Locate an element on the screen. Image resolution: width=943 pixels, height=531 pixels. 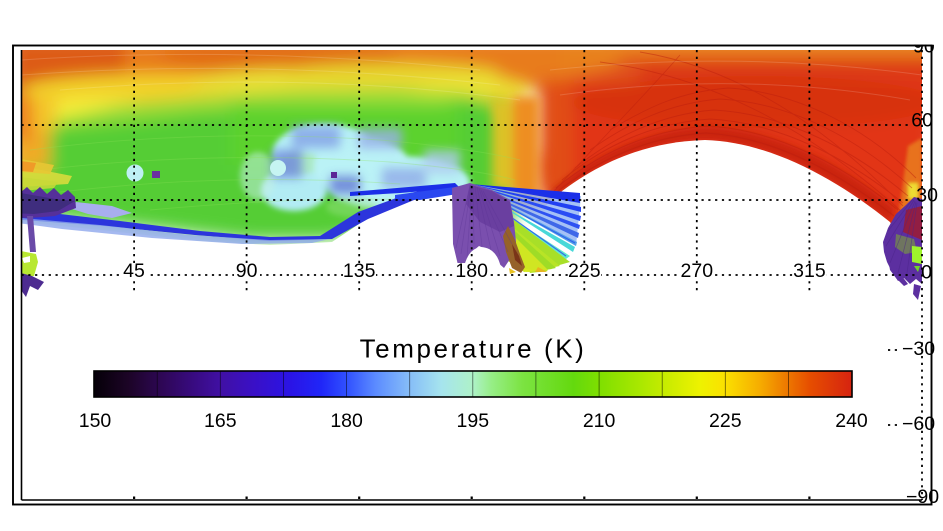
svg-text: Temperature (K) is located at coordinates (473, 349).